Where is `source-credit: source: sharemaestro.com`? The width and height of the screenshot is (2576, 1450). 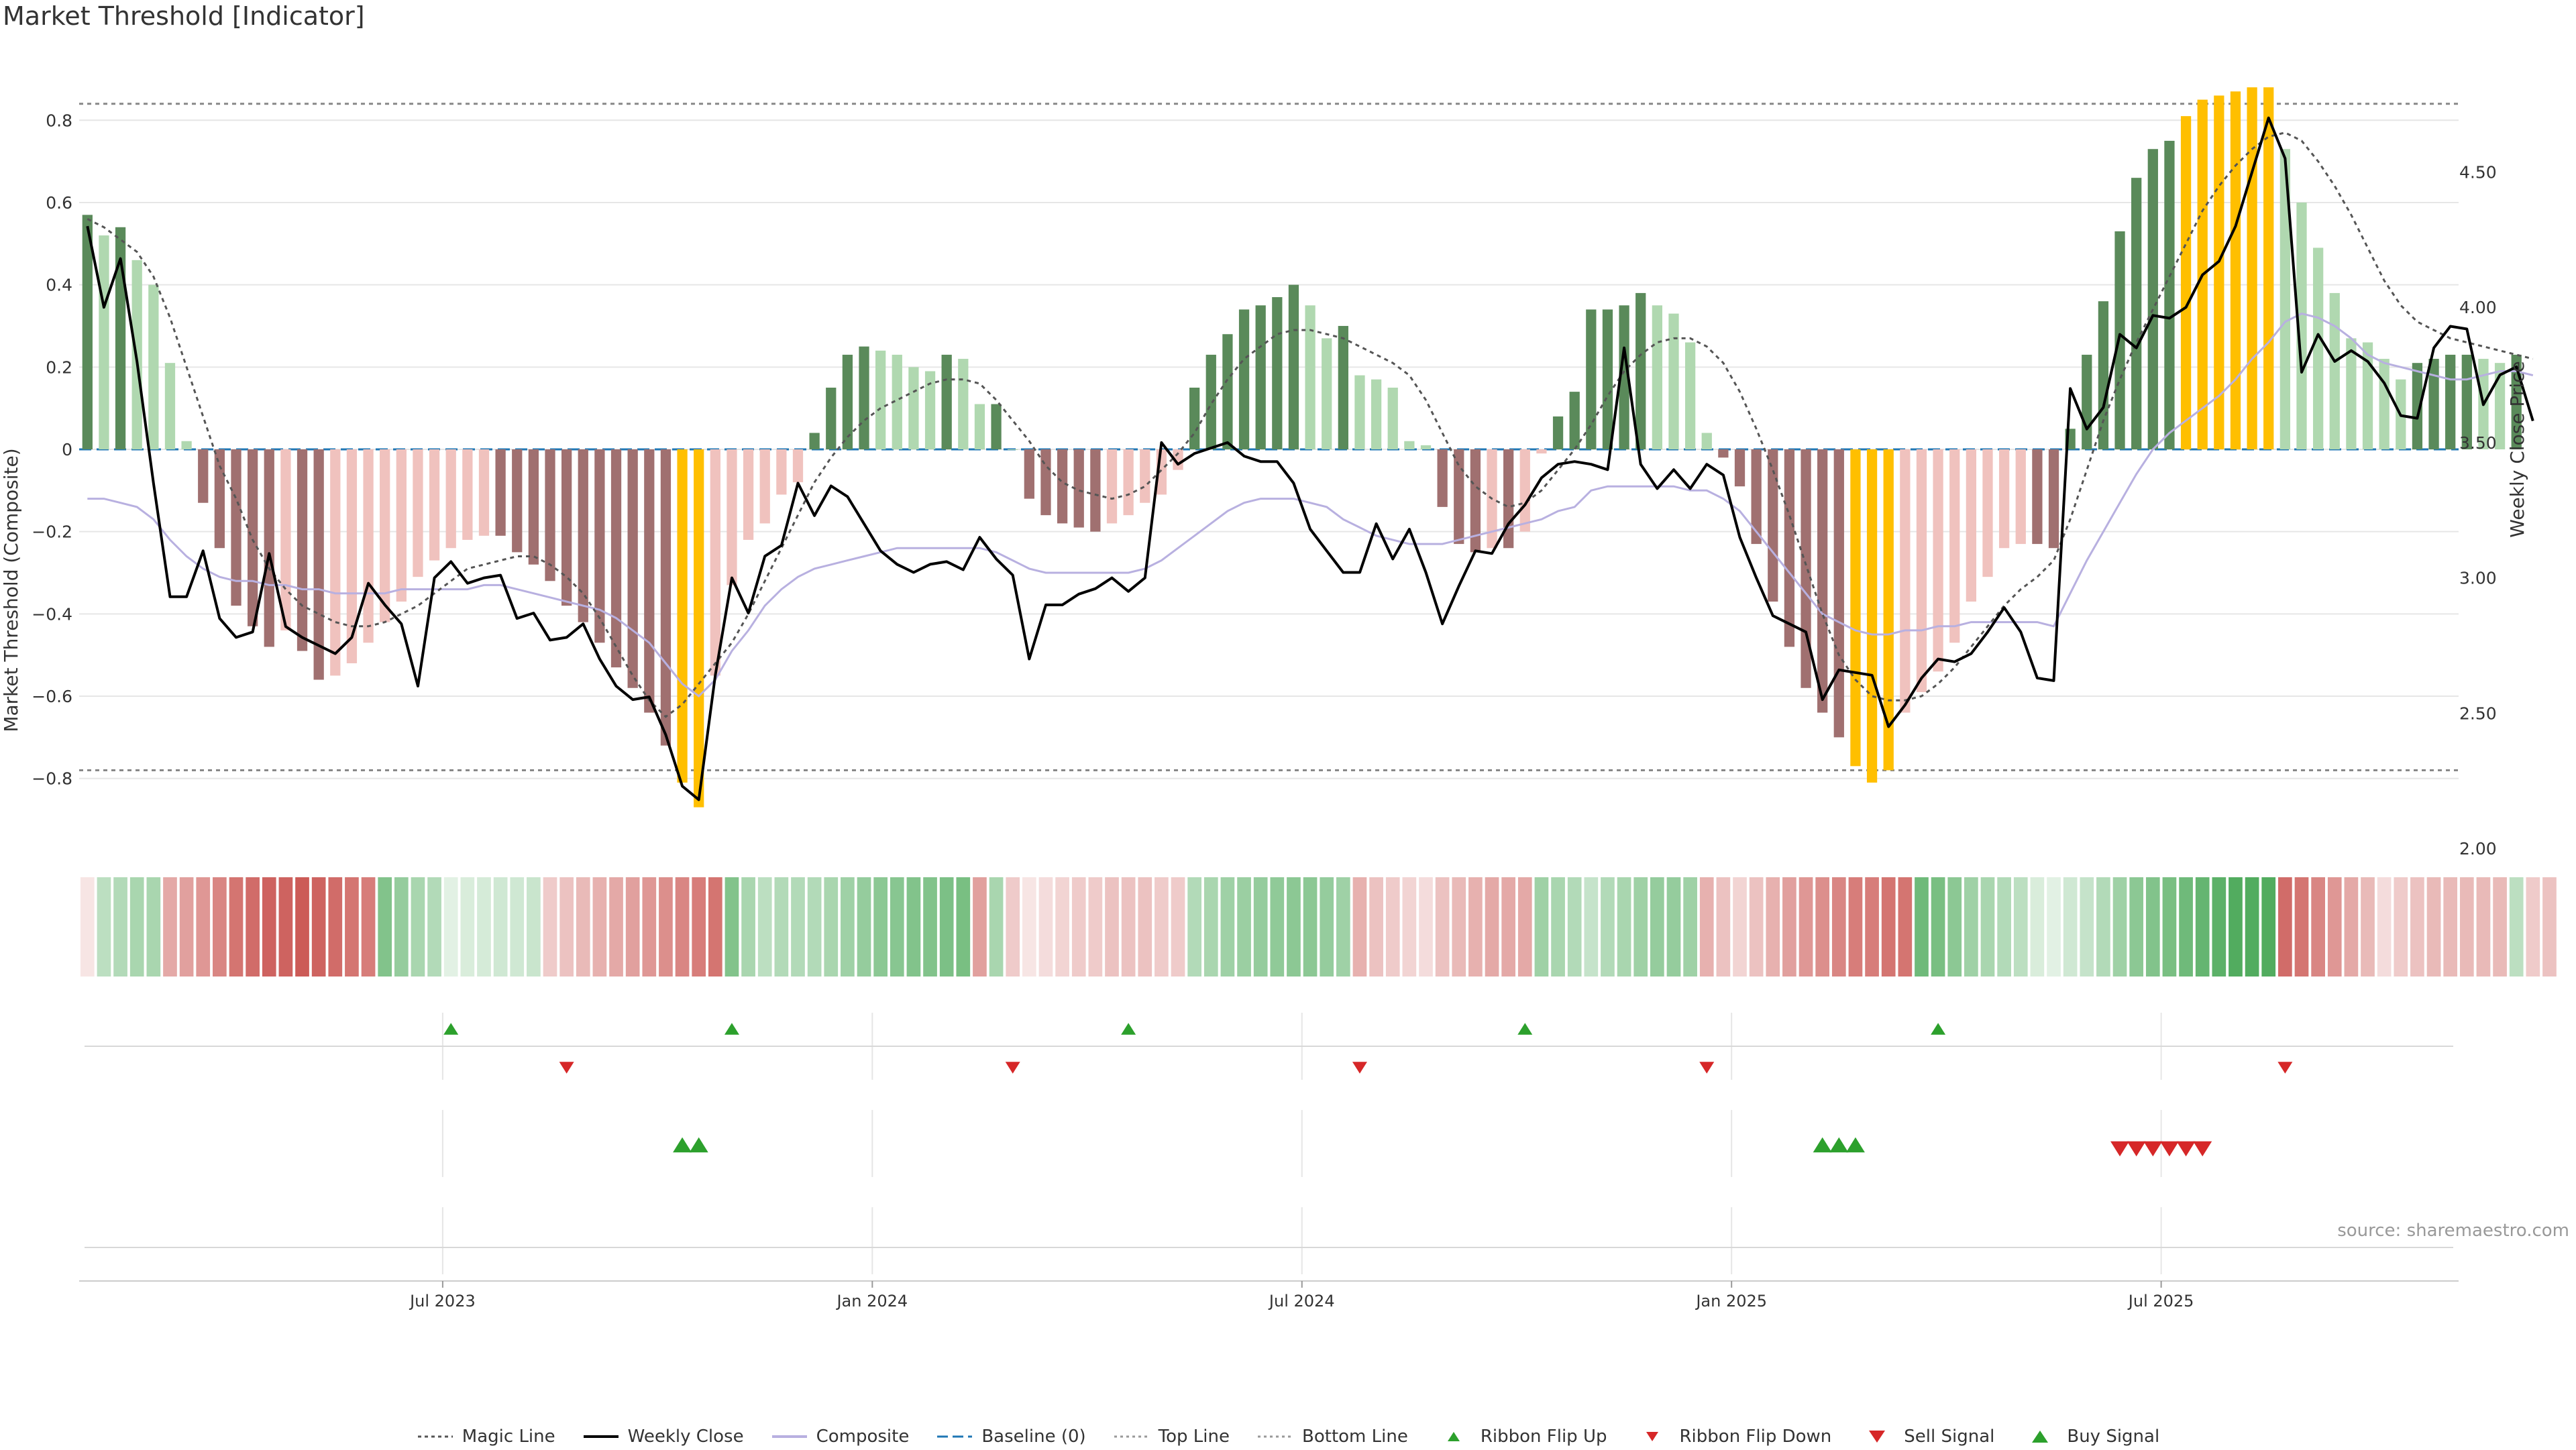 source-credit: source: sharemaestro.com is located at coordinates (2453, 1231).